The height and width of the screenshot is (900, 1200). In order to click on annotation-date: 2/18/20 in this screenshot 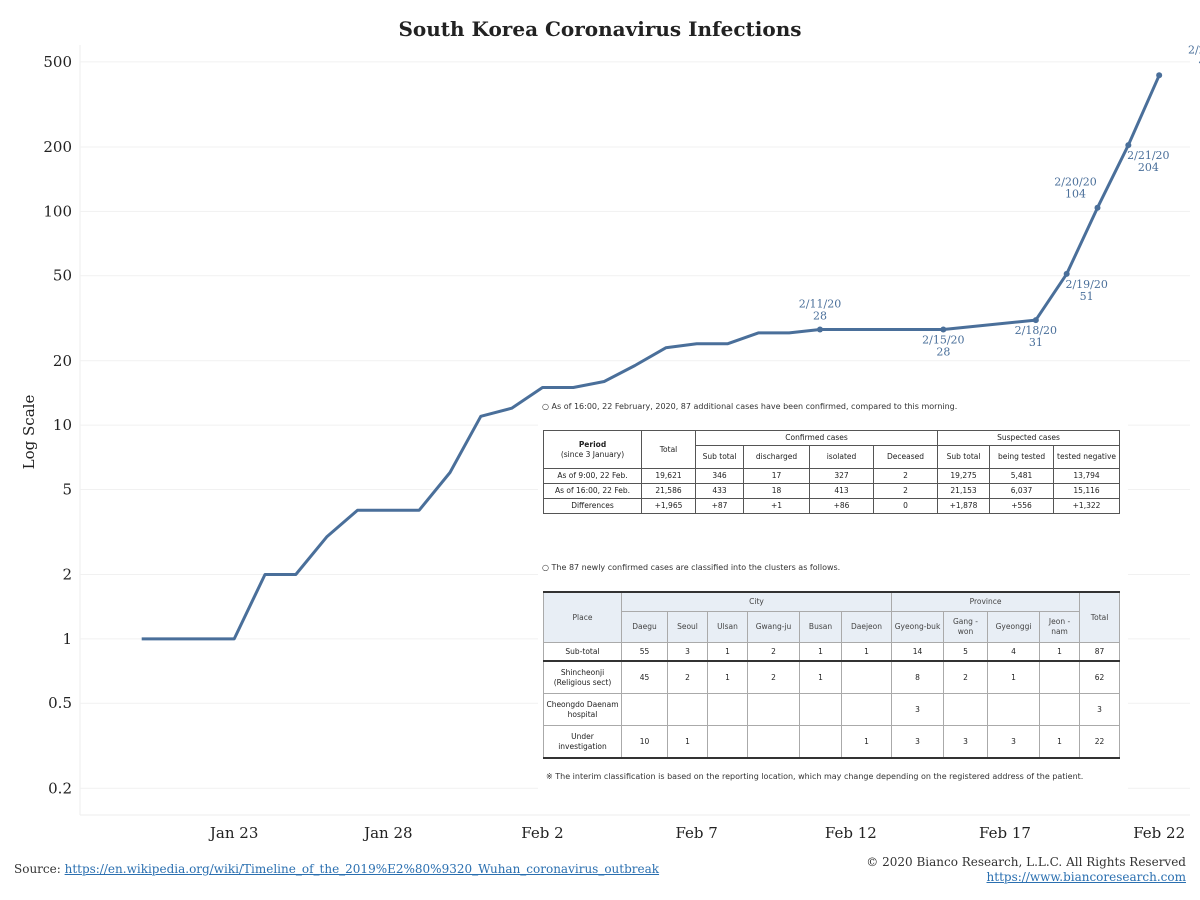, I will do `click(1036, 330)`.